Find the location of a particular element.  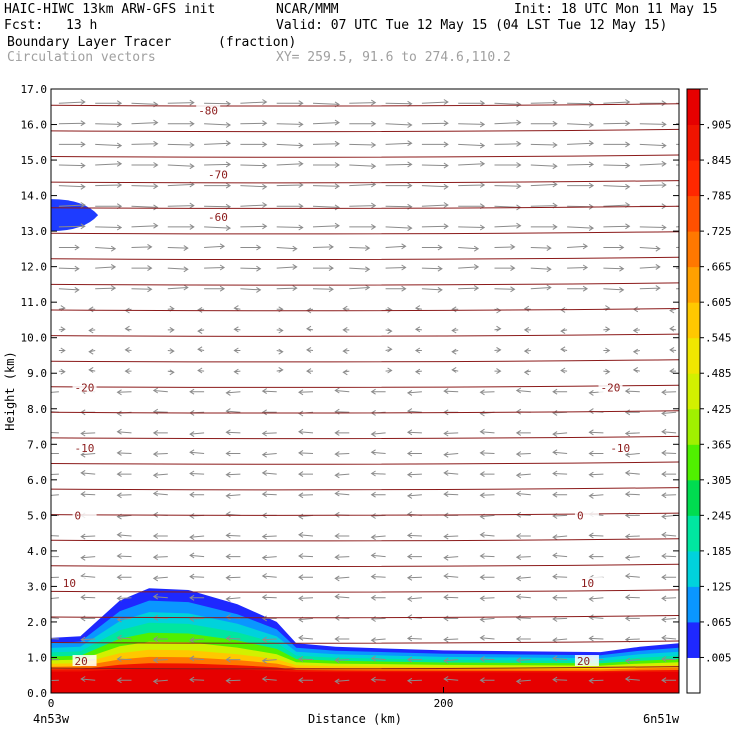

colorbar-label: .665 is located at coordinates (718, 267).